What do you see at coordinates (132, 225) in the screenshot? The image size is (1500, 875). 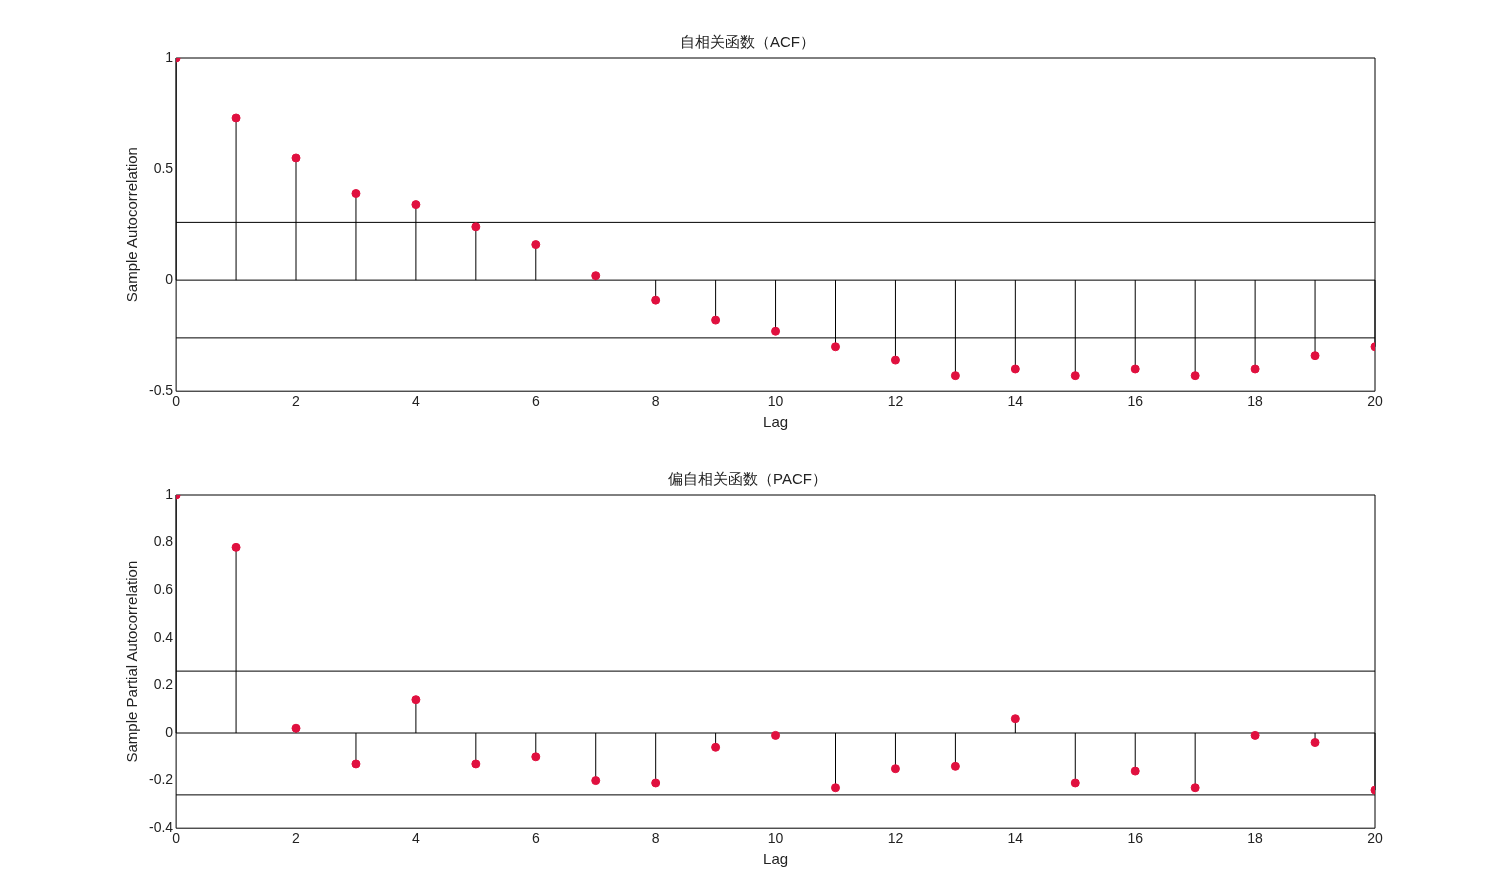 I see `y-axis-title: Sample Autocorrelation` at bounding box center [132, 225].